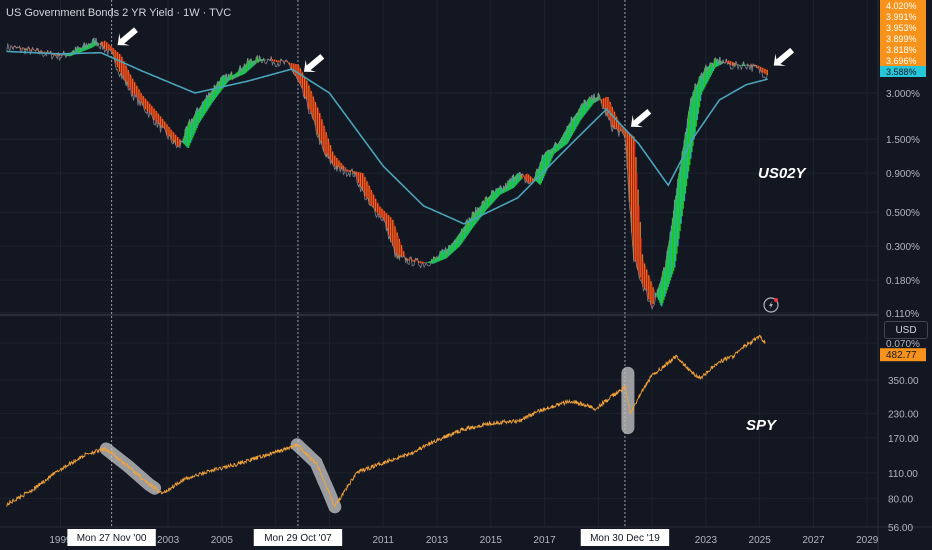 This screenshot has width=932, height=550. I want to click on spy-axis-tick: 80.00, so click(900, 499).